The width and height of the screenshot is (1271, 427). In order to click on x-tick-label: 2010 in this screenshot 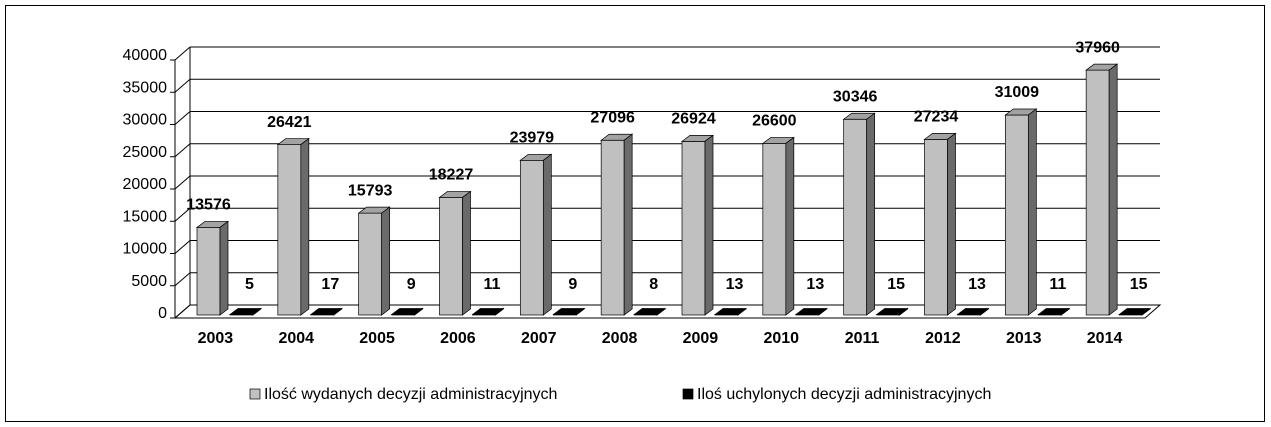, I will do `click(781, 338)`.